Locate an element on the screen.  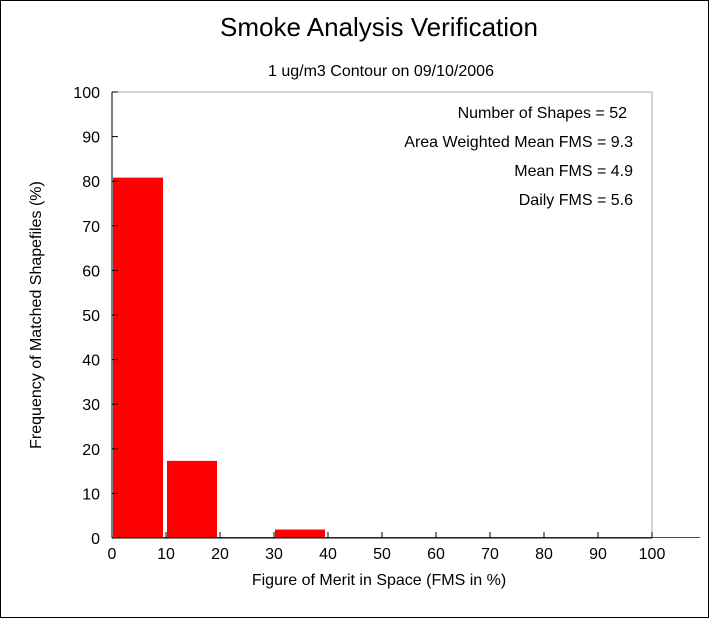
x-axis-ticks: 0 10 20 30 40 50 60 70 80 90 100 is located at coordinates (387, 547).